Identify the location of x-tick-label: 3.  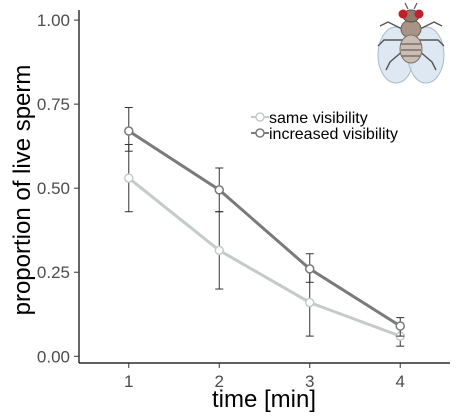
(309, 381).